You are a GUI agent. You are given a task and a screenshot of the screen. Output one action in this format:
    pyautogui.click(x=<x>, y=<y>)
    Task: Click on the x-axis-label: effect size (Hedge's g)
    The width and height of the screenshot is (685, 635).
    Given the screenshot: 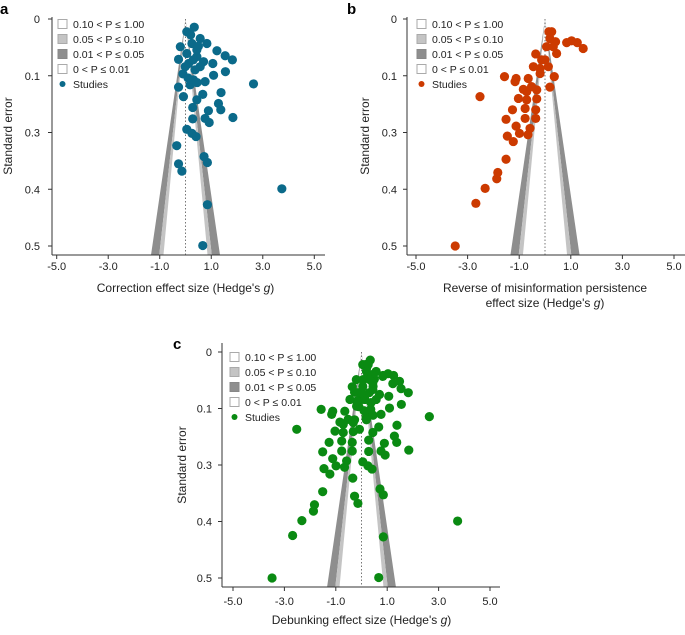 What is the action you would take?
    pyautogui.click(x=545, y=303)
    